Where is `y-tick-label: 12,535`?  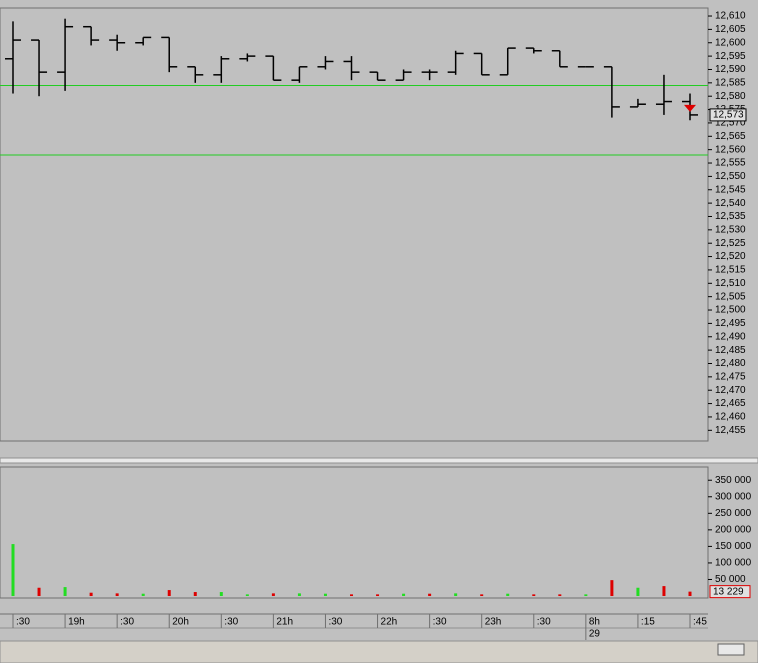
y-tick-label: 12,535 is located at coordinates (730, 216).